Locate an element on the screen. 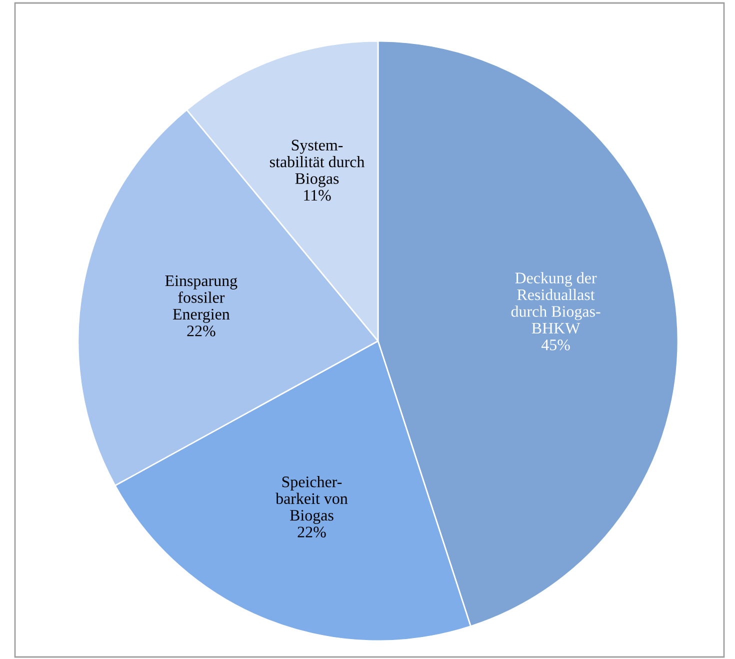  data-label: 45% is located at coordinates (555, 345).